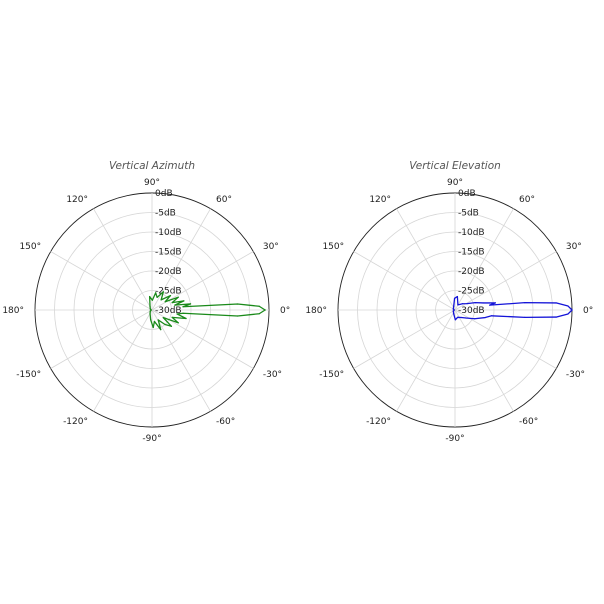  I want to click on pattern-series-line, so click(207, 311).